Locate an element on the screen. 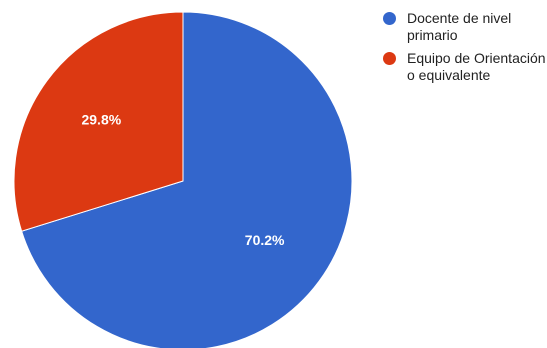 This screenshot has width=547, height=348. slice-label-equipo: 29.8% is located at coordinates (101, 120).